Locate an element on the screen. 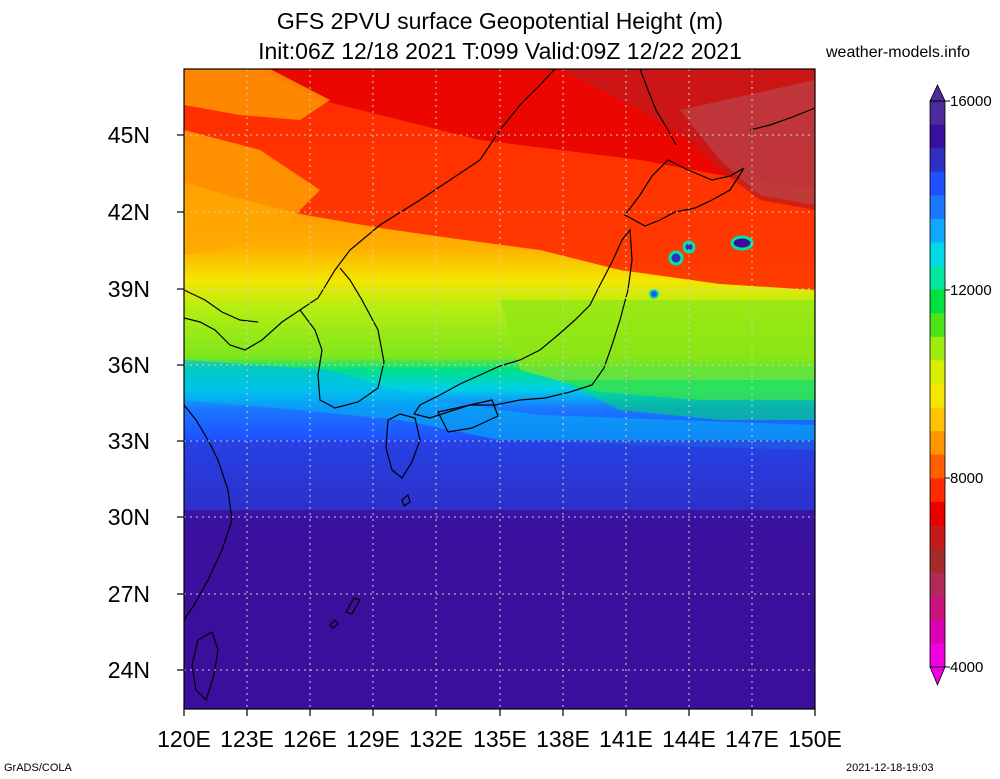 The height and width of the screenshot is (779, 1000). lon-label-141e: 141E is located at coordinates (626, 739).